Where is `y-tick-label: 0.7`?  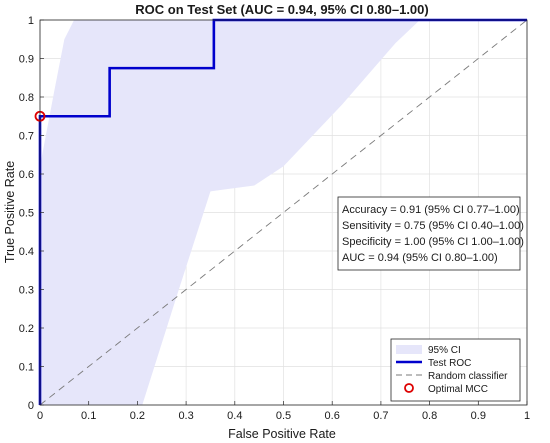
y-tick-label: 0.7 is located at coordinates (26, 137).